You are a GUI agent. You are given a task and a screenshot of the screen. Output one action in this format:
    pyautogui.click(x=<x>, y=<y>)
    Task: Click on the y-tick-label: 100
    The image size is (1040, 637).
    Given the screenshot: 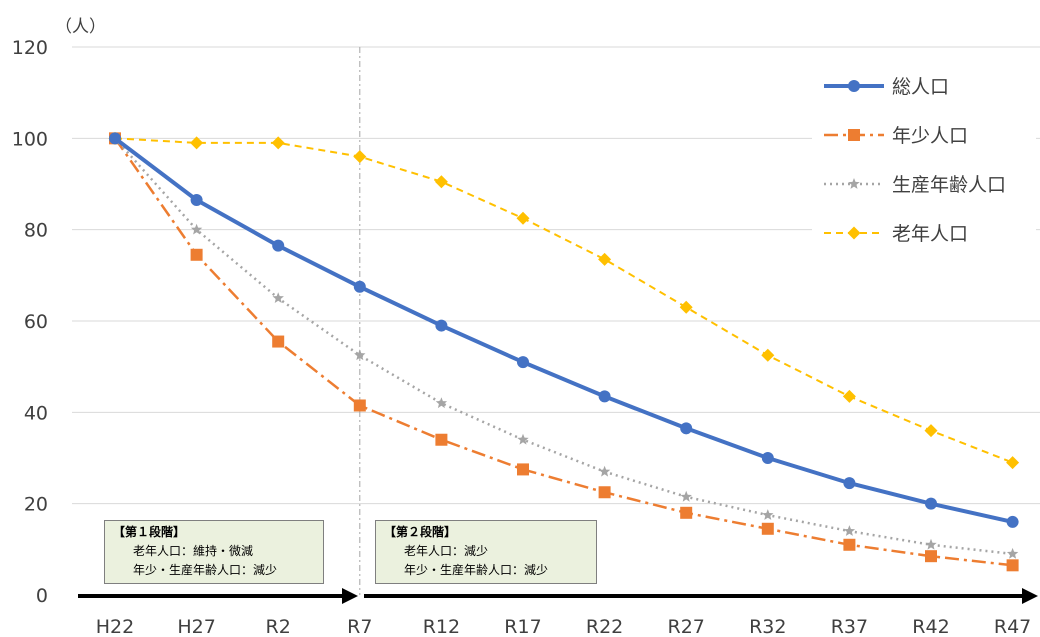 What is the action you would take?
    pyautogui.click(x=30, y=139)
    